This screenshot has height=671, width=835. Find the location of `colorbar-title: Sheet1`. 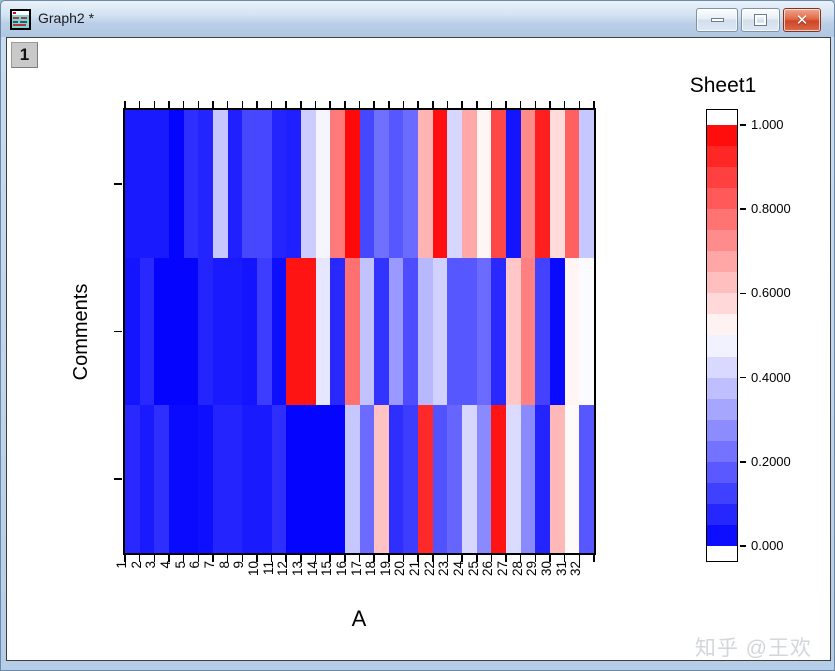

colorbar-title: Sheet1 is located at coordinates (723, 85).